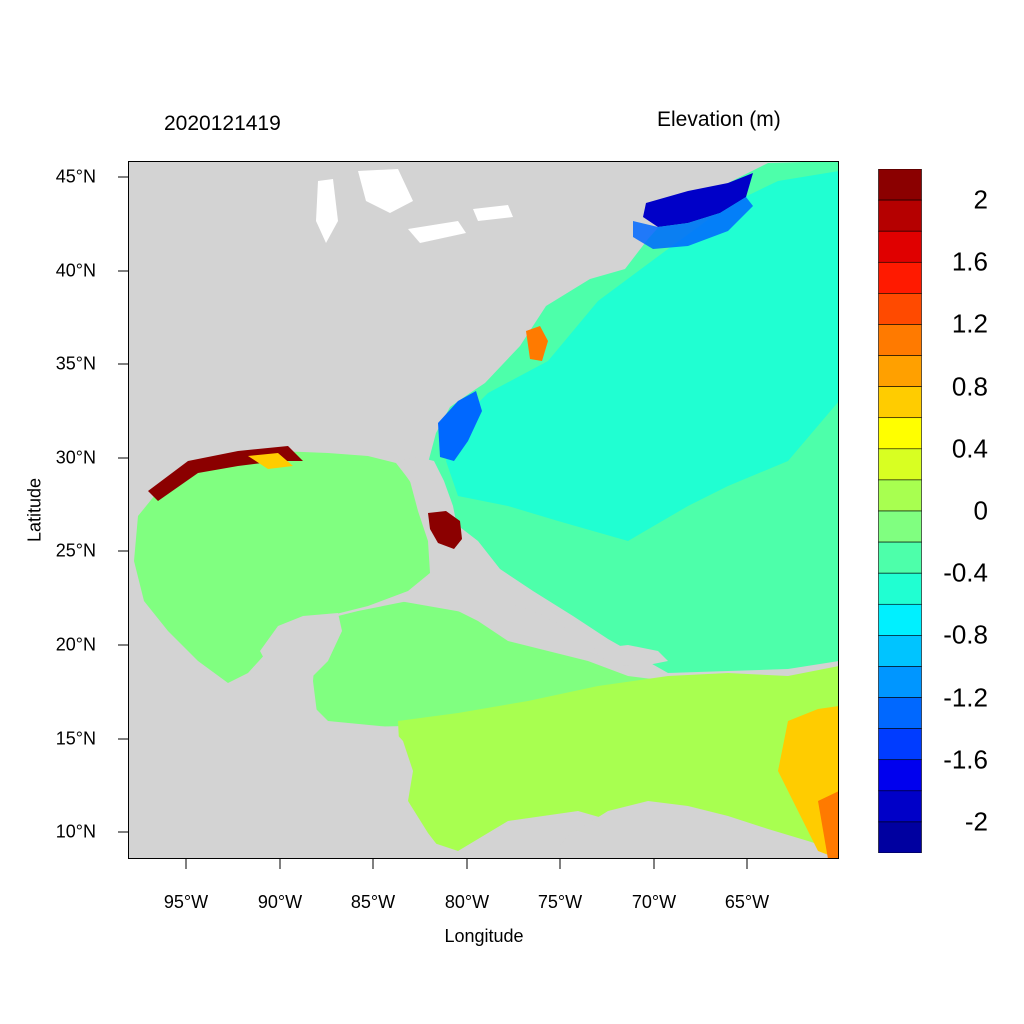 The height and width of the screenshot is (1024, 1024). Describe the element at coordinates (288, 775) in the screenshot. I see `central-america-land` at that location.